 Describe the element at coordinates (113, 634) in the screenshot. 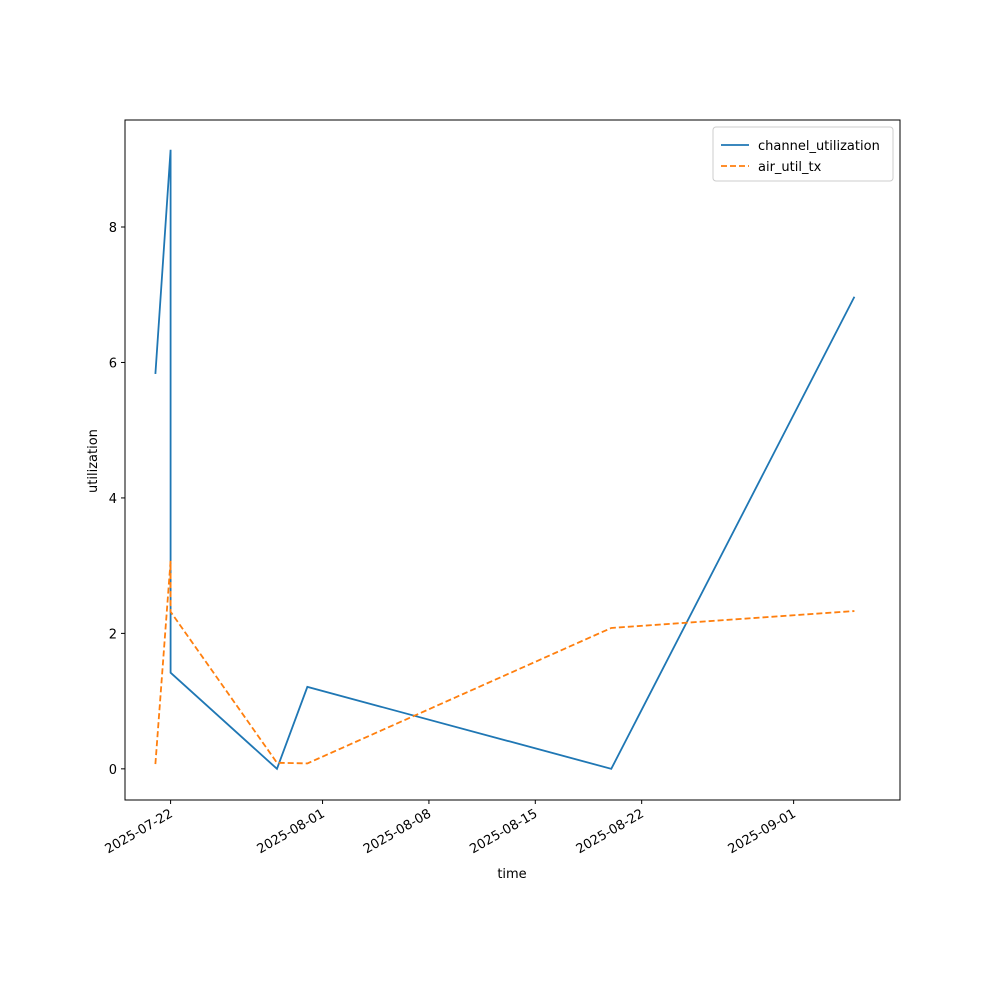

I see `y-tick-label: 2` at that location.